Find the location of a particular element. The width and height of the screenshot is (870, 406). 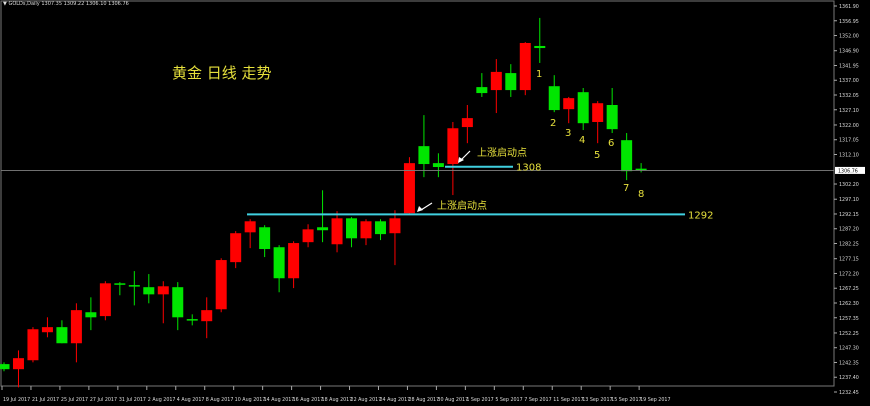

y-tick-label: 1322.00 is located at coordinates (849, 126).